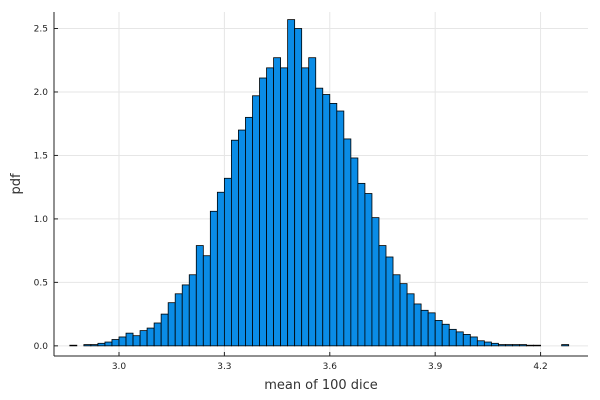 The image size is (600, 400). What do you see at coordinates (41, 93) in the screenshot?
I see `y-tick-label: 2.0` at bounding box center [41, 93].